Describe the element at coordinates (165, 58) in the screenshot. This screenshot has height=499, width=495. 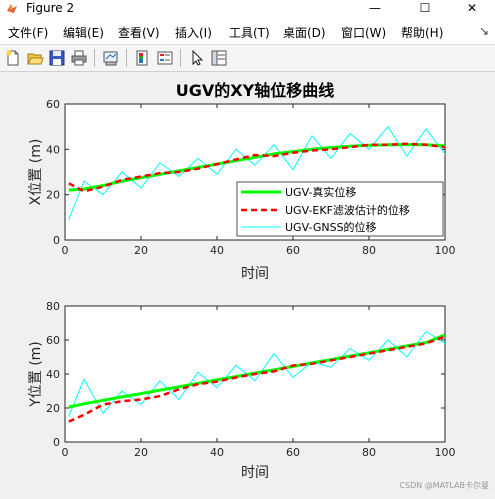
I see `legend-icon` at that location.